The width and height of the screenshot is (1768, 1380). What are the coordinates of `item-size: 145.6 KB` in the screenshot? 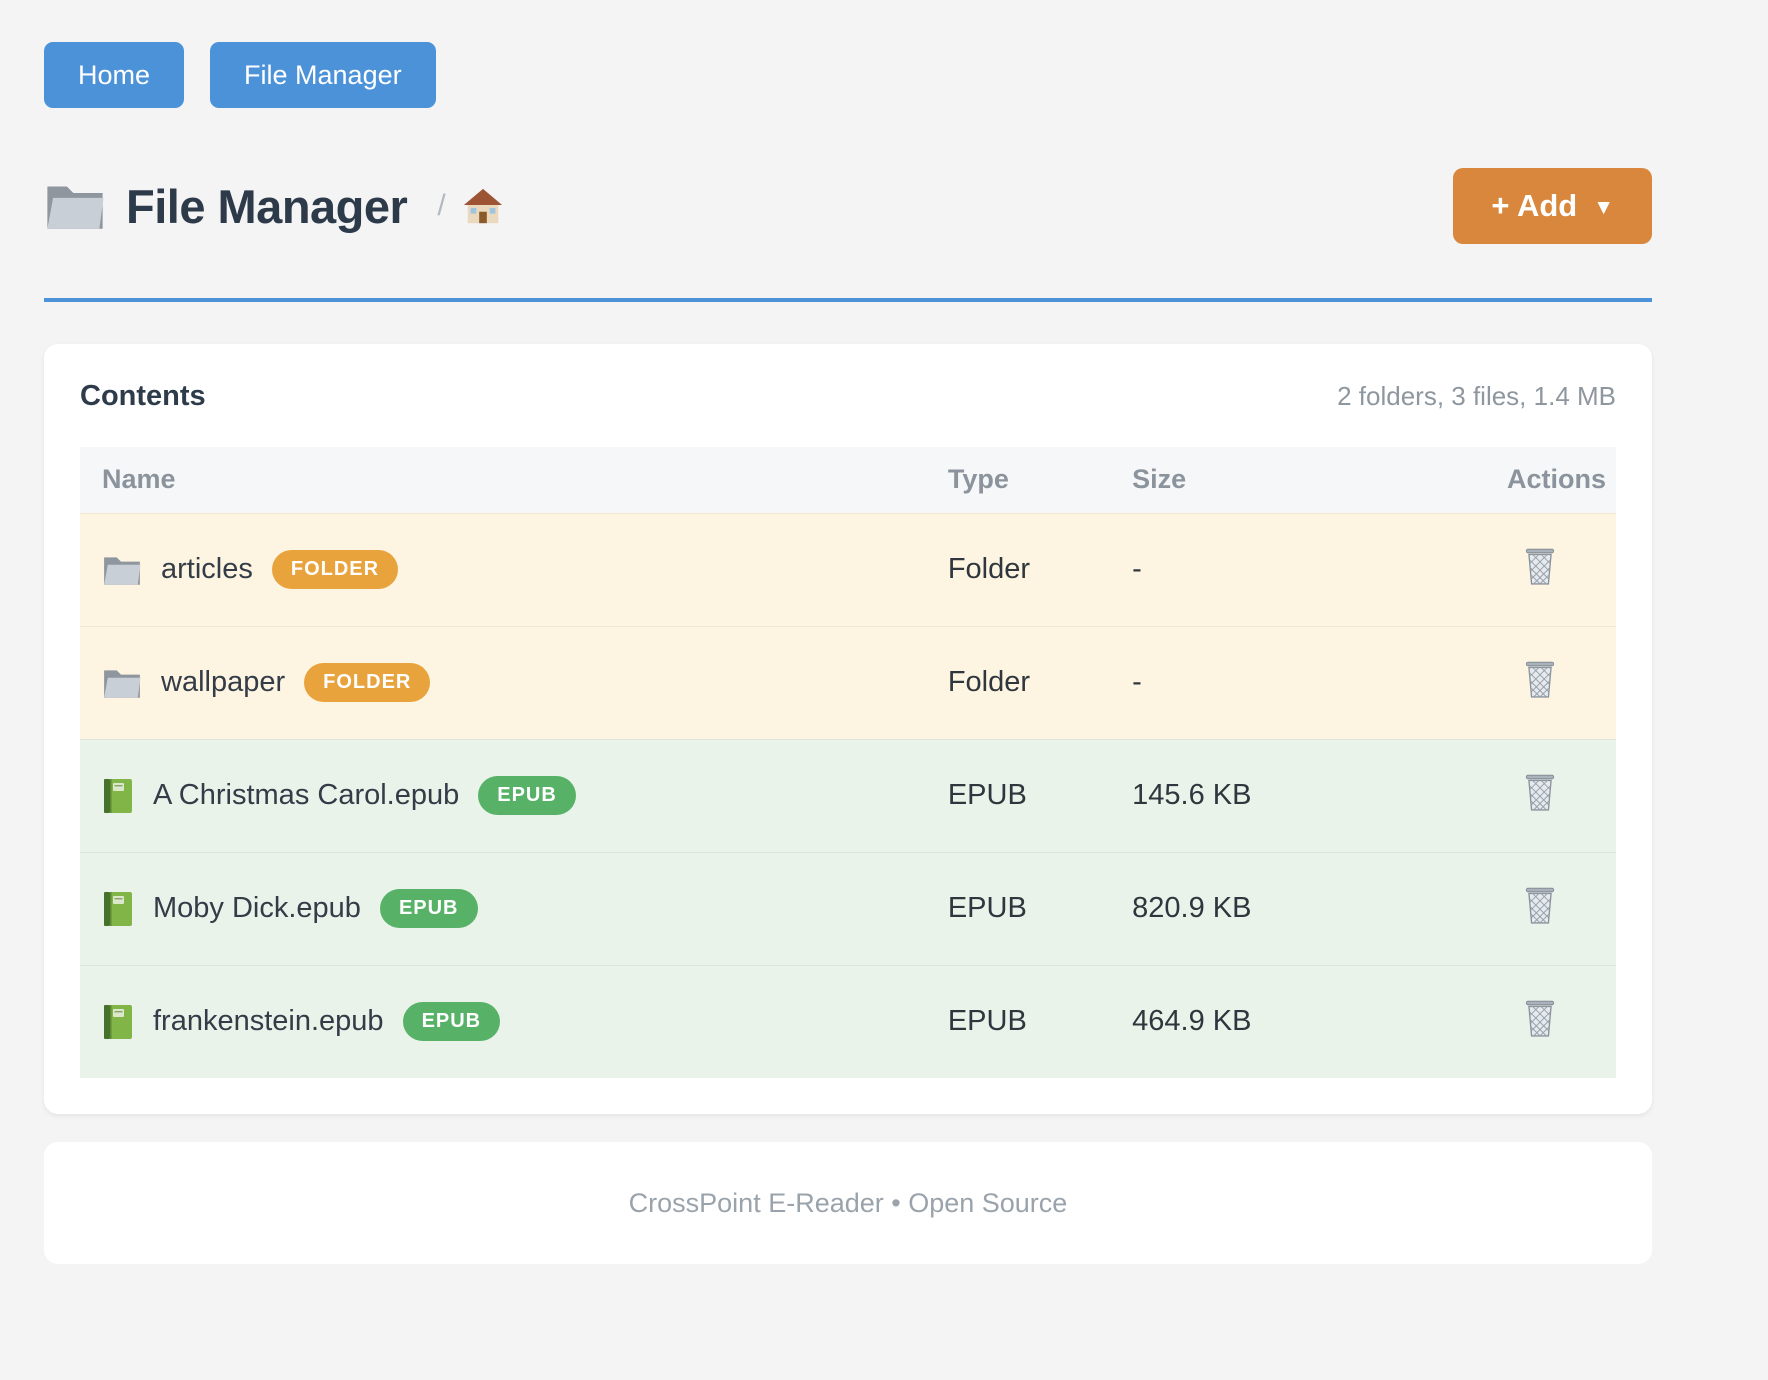 It's located at (1192, 795).